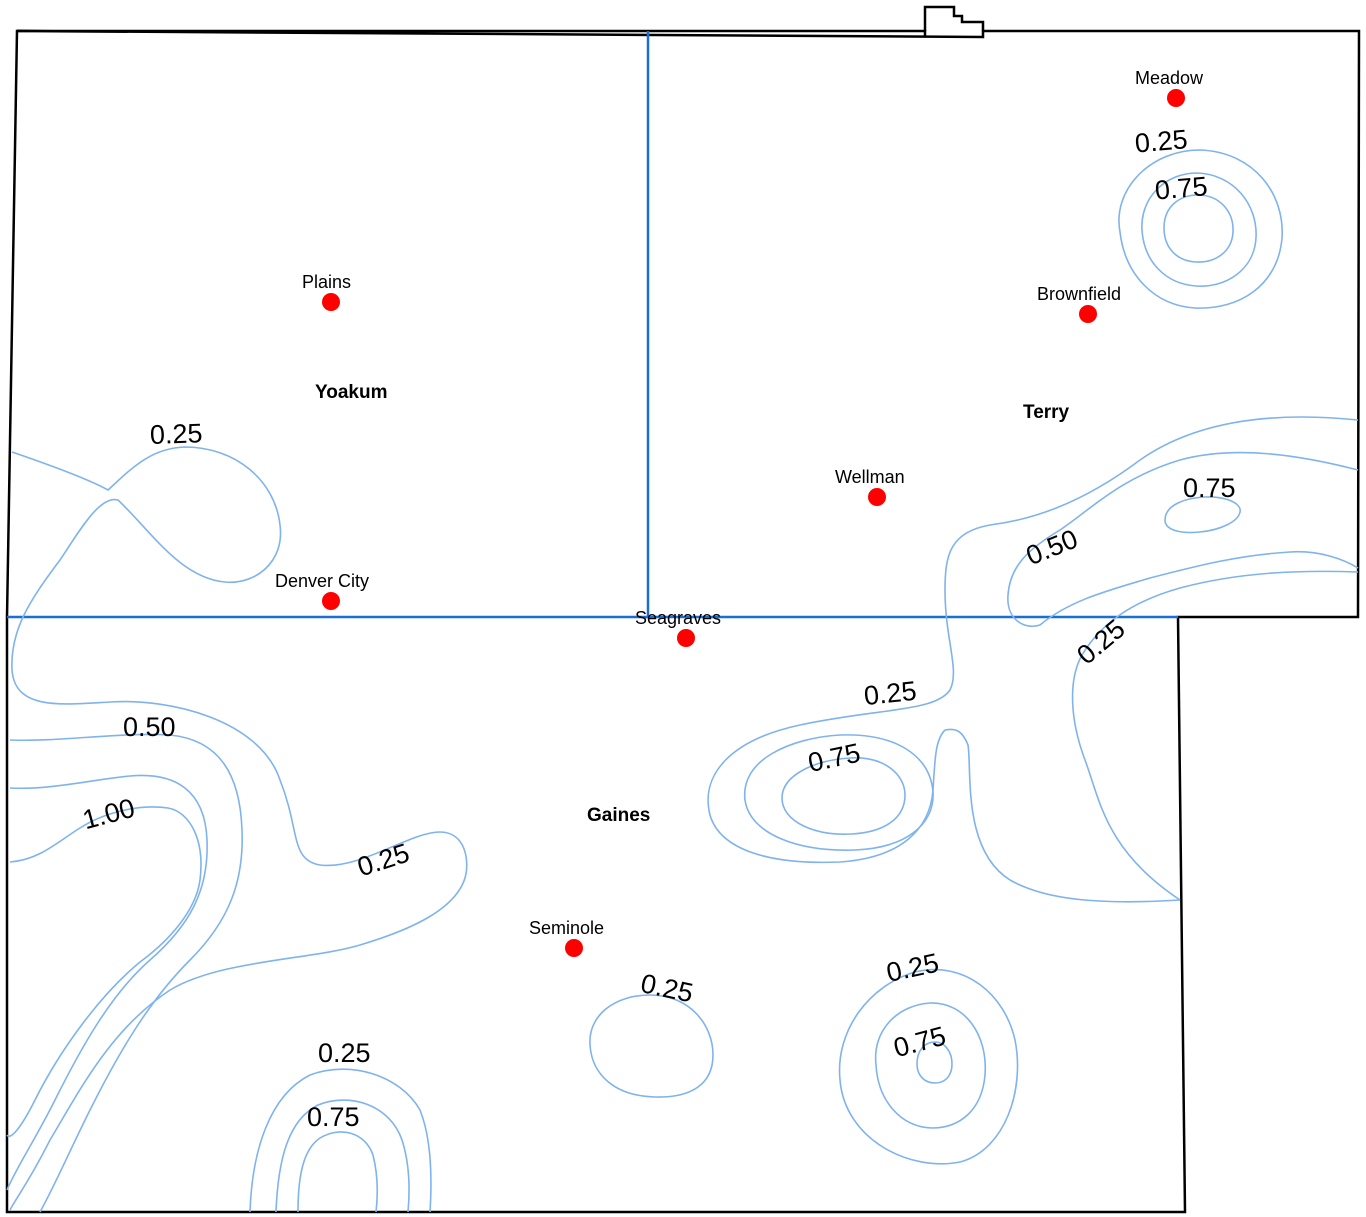 The image size is (1366, 1217). Describe the element at coordinates (1088, 314) in the screenshot. I see `town-marker-brownfield` at that location.